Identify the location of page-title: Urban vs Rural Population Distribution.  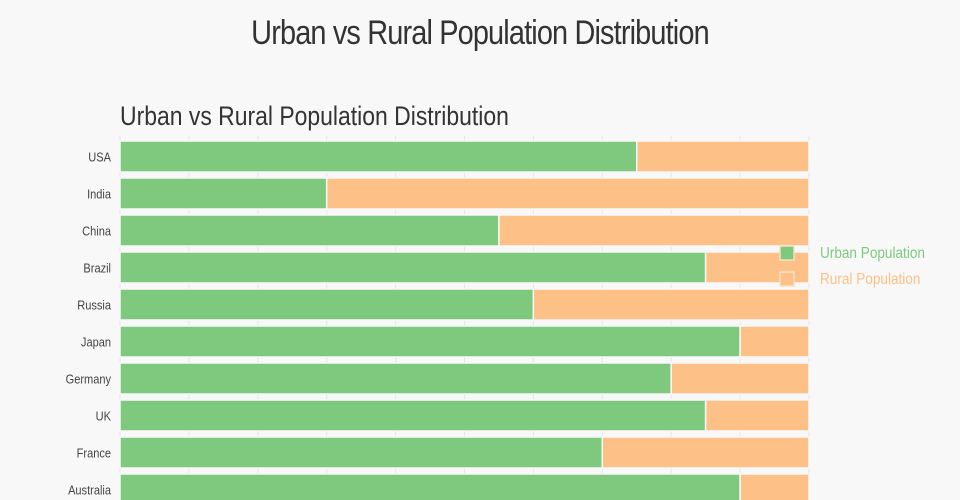
(480, 33).